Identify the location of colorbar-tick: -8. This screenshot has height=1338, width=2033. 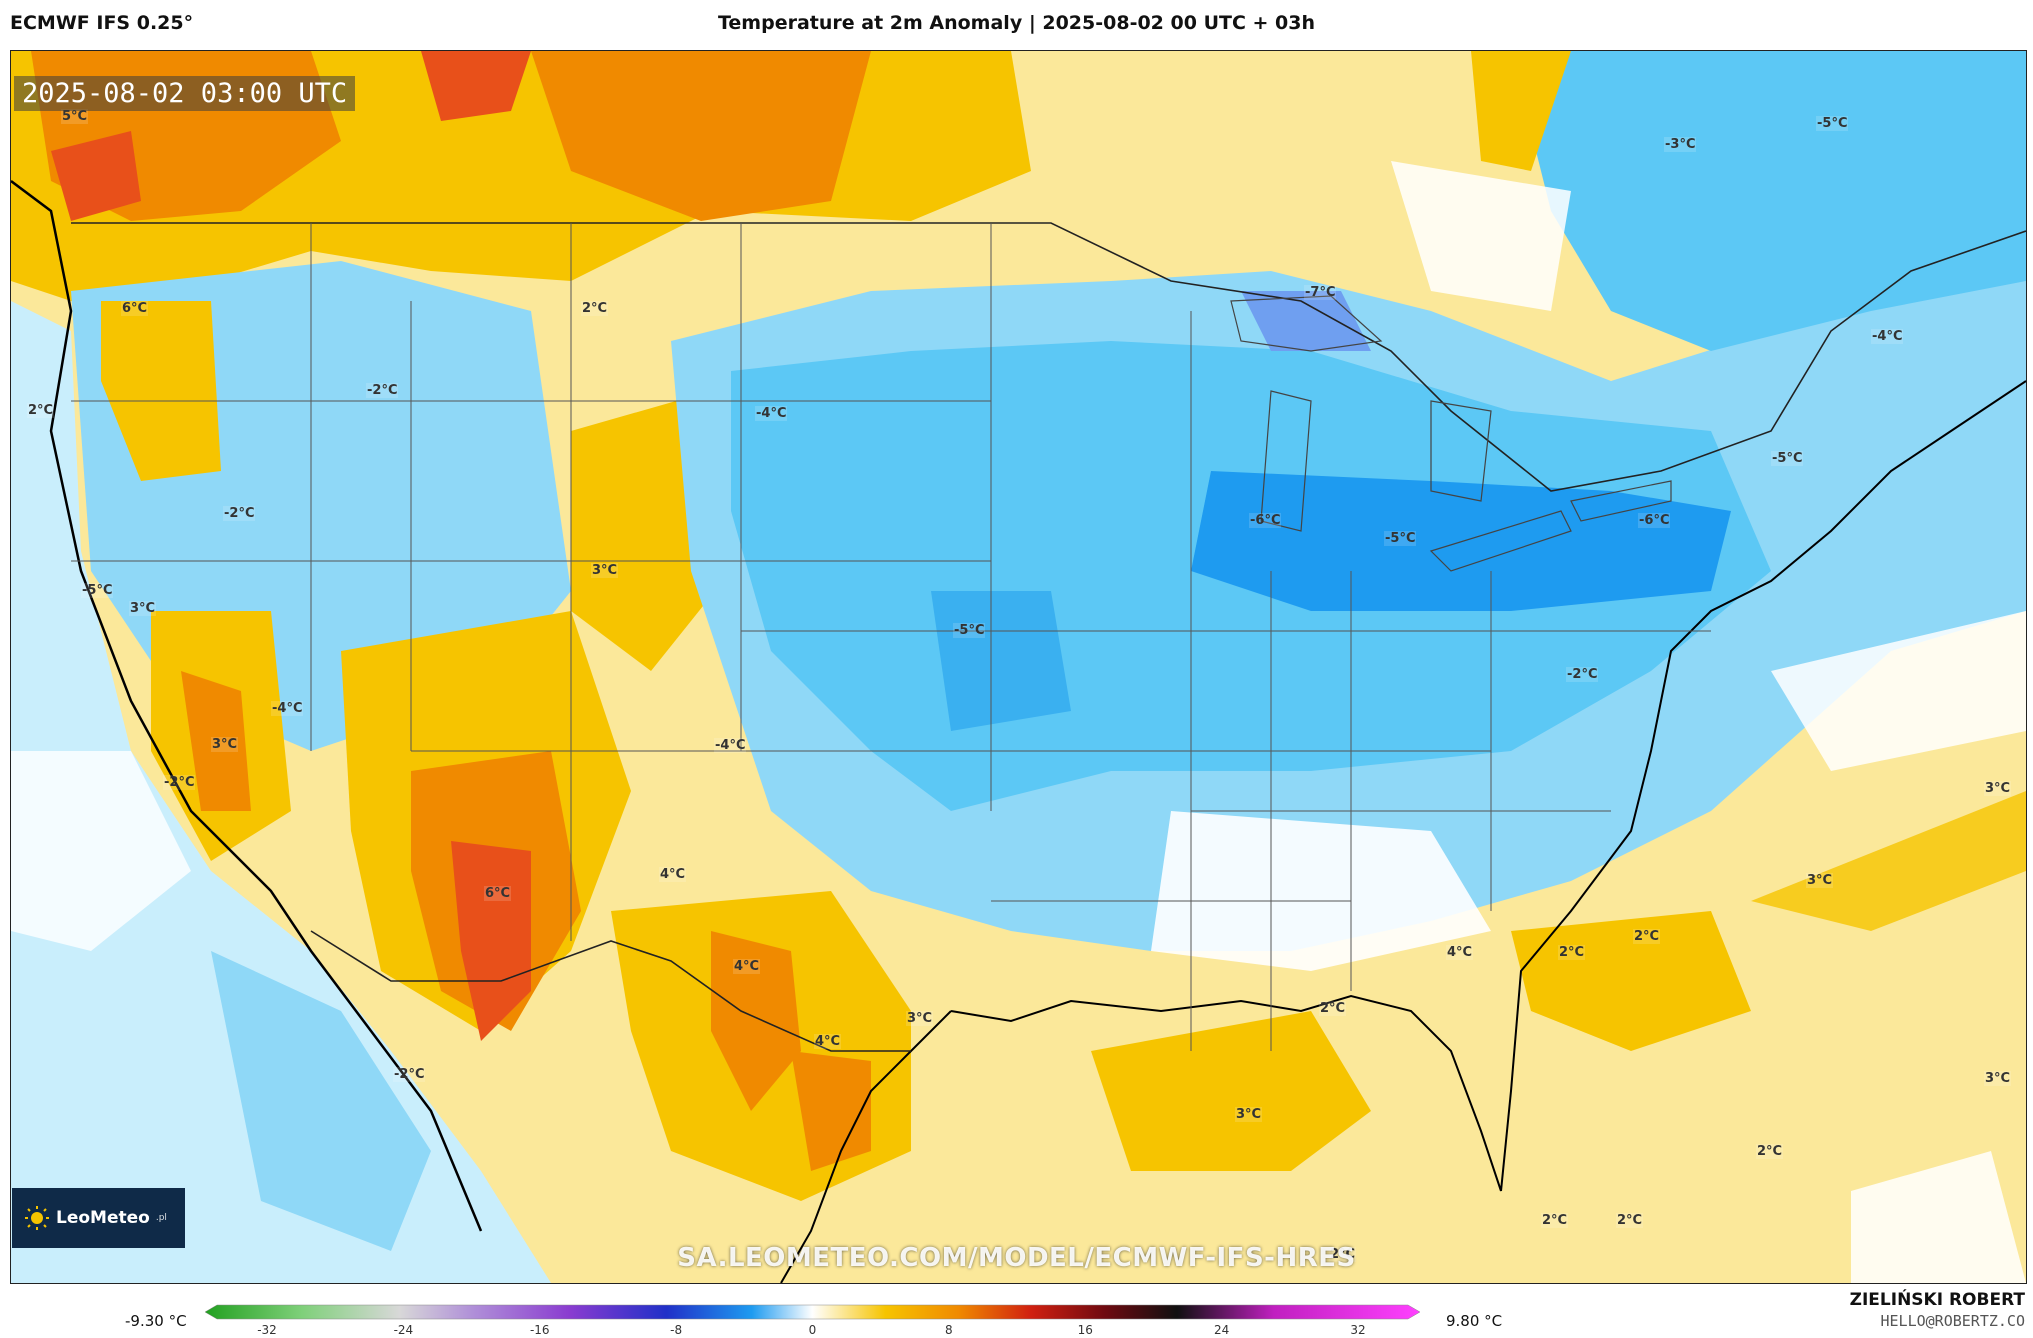
(676, 1330).